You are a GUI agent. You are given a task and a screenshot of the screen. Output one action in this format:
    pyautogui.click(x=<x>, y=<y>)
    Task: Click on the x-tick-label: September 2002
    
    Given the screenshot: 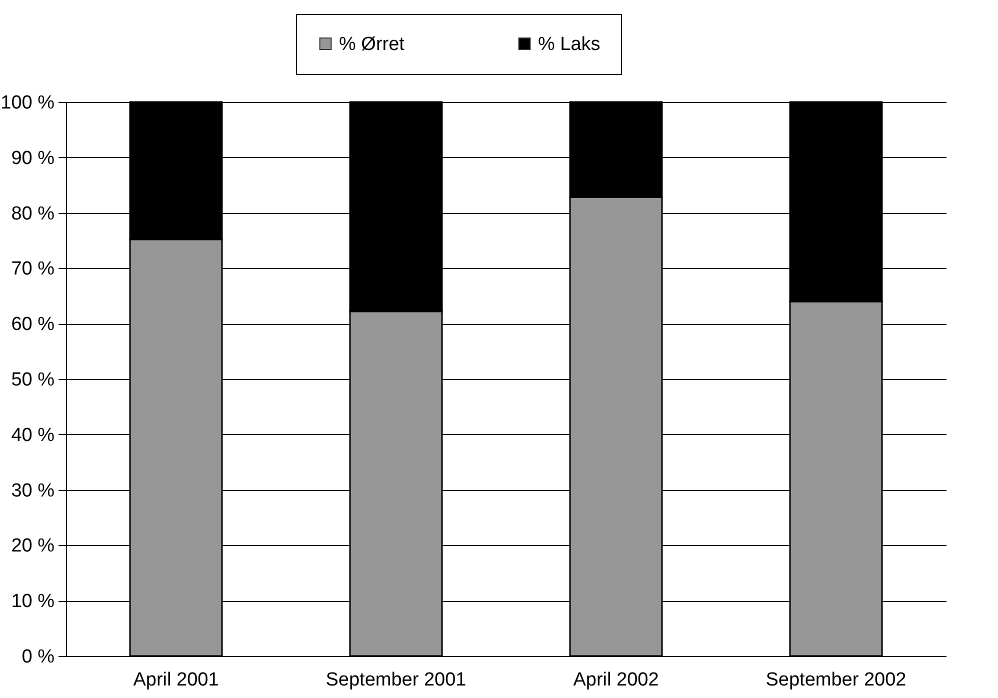 What is the action you would take?
    pyautogui.click(x=836, y=680)
    